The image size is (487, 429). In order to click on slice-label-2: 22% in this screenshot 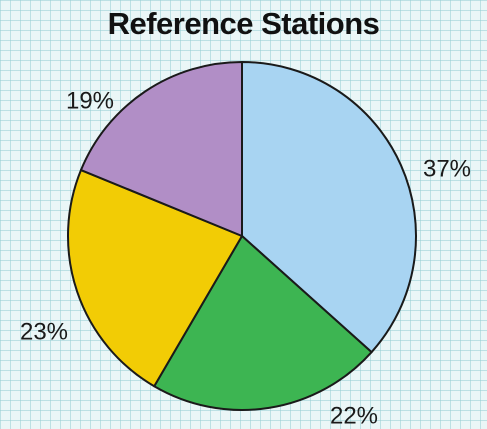, I will do `click(354, 415)`.